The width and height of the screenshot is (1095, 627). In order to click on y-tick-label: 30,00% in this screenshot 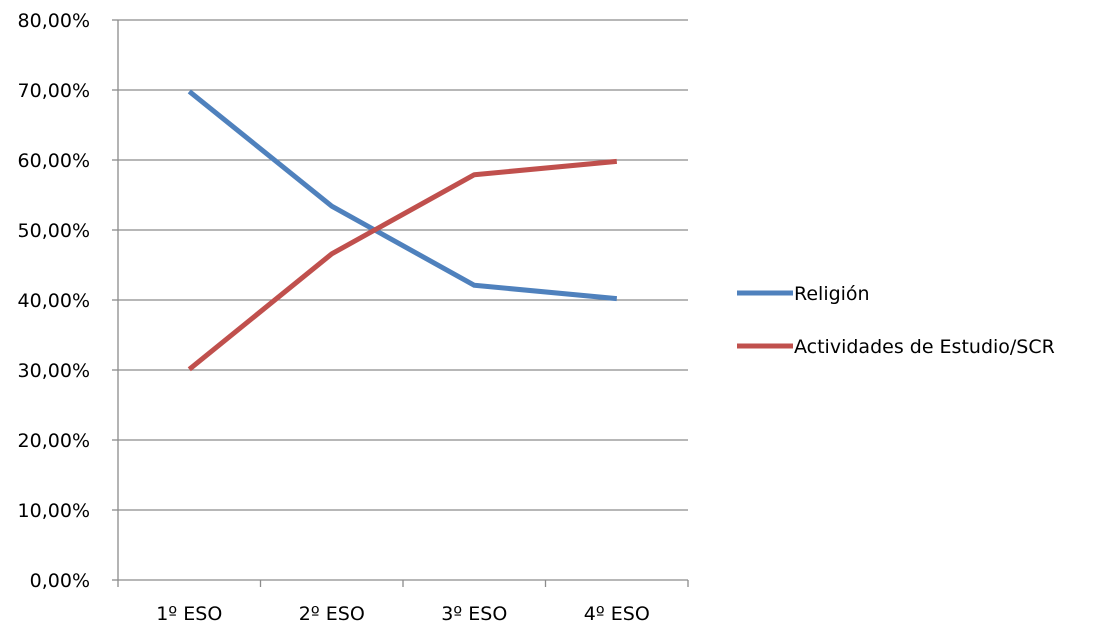, I will do `click(54, 371)`.